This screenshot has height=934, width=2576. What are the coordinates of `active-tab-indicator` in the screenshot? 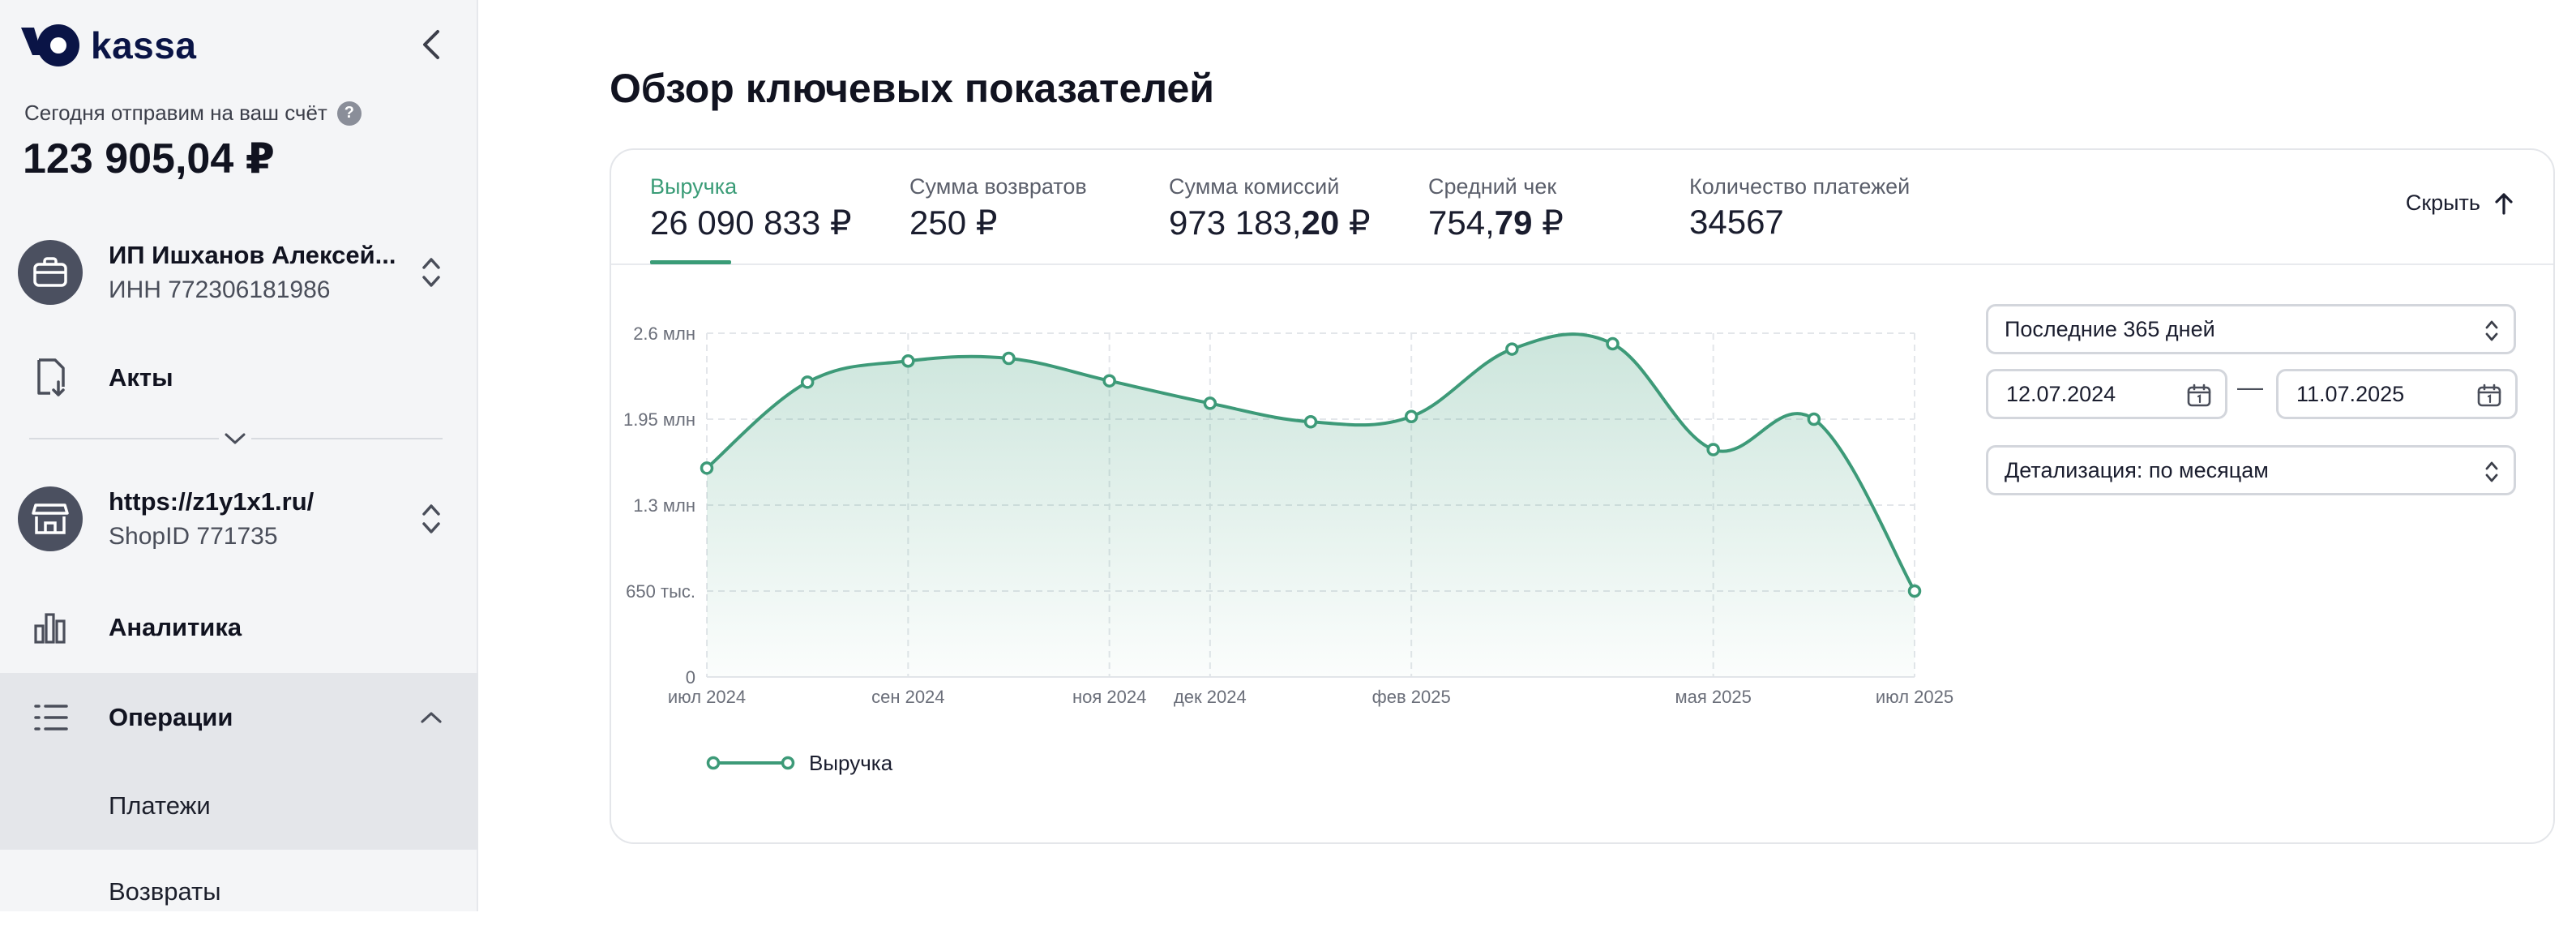 It's located at (690, 262).